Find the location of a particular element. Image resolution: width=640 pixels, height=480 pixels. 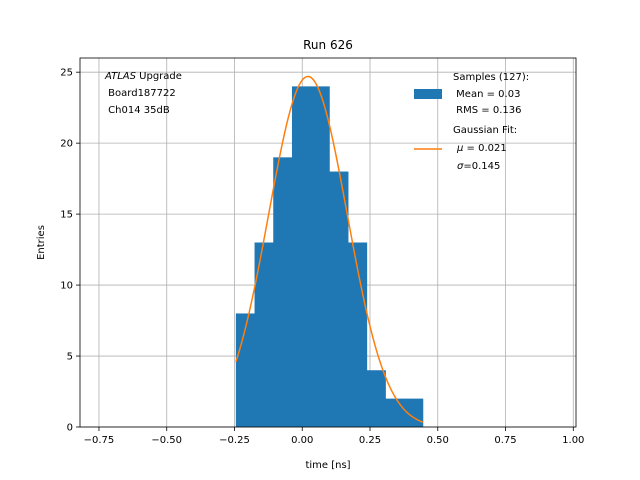

y-tick-label-5: 25 is located at coordinates (66, 73).